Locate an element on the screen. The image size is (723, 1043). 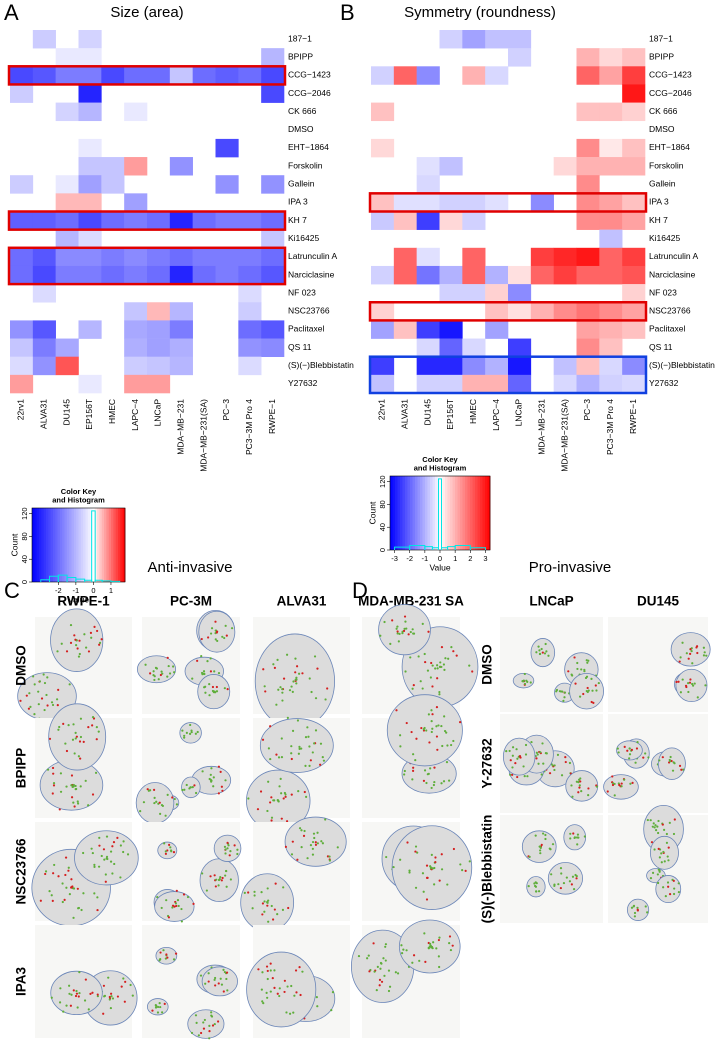
column-label: HMEC is located at coordinates (112, 411).